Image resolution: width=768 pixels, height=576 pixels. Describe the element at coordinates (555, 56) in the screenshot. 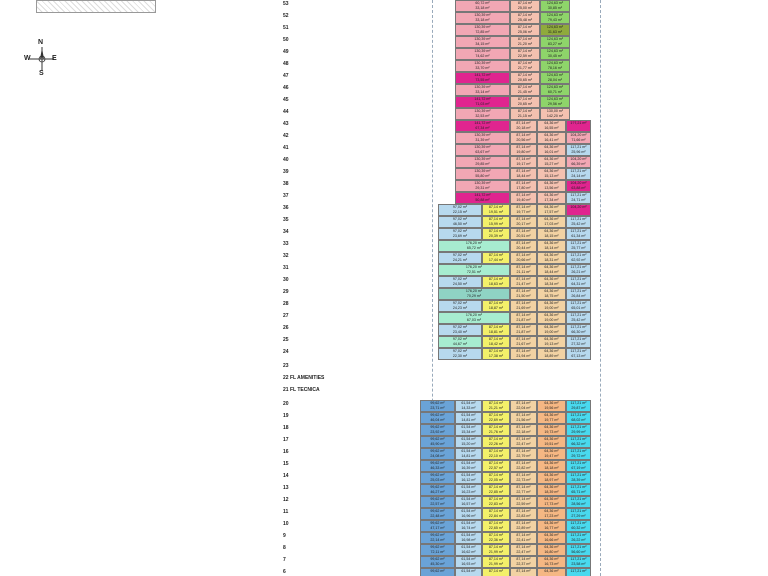

I see `unit-terrace: 30,45 m²` at that location.